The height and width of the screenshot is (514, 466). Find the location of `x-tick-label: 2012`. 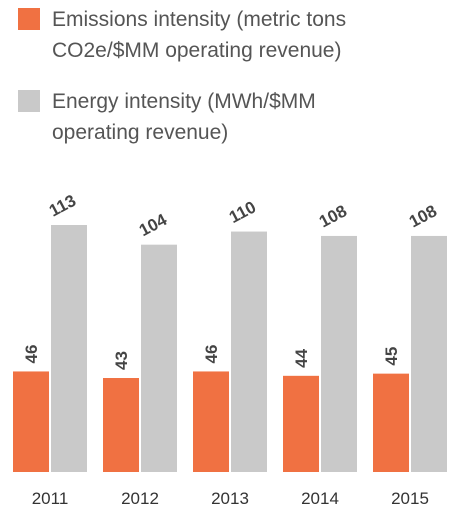

x-tick-label: 2012 is located at coordinates (140, 498).